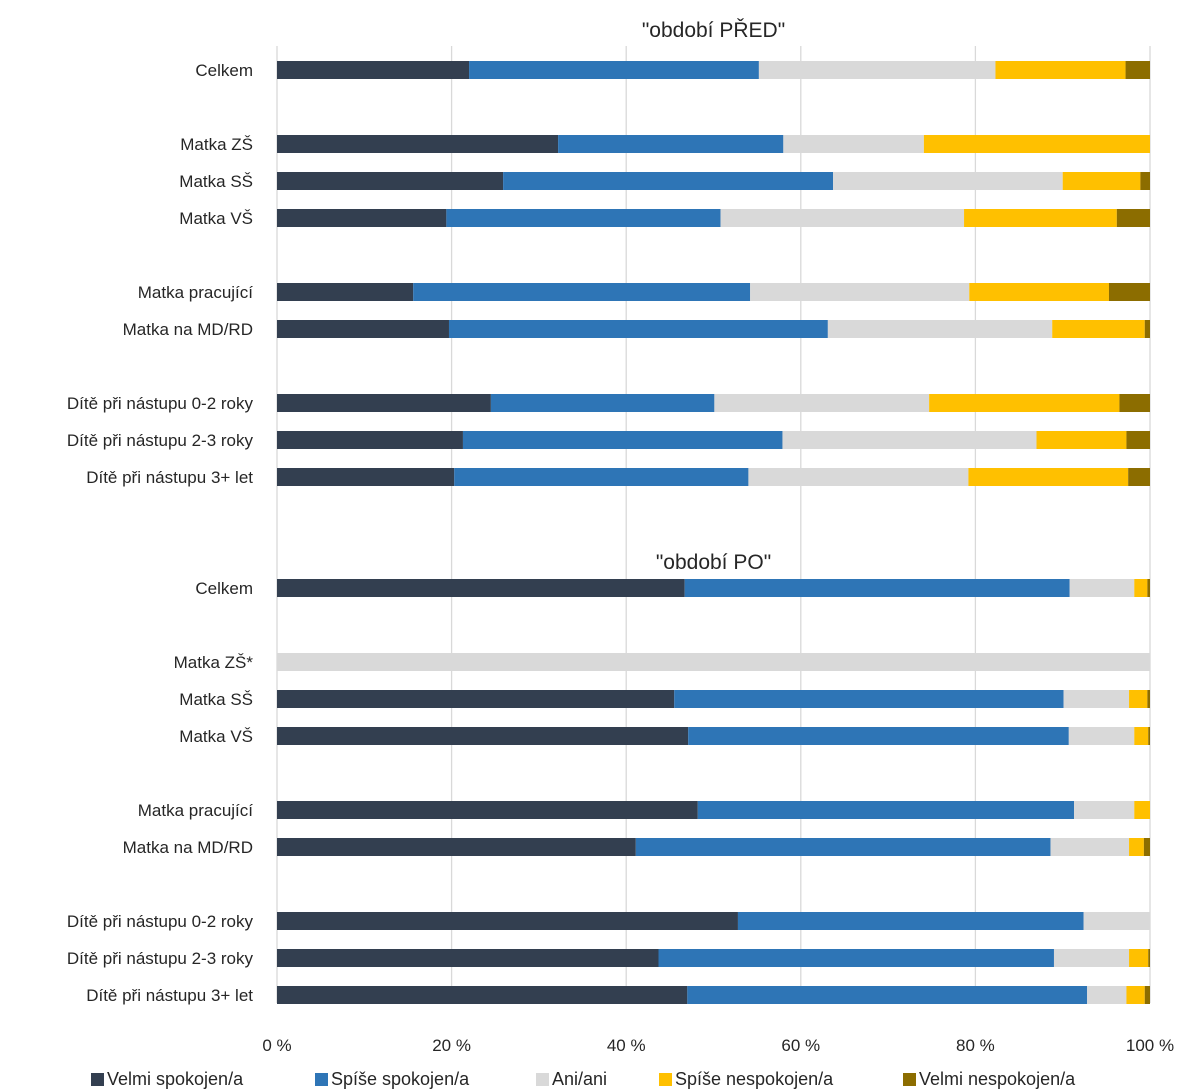  What do you see at coordinates (160, 958) in the screenshot?
I see `category-label: Dítě při nástupu 2-3 roky` at bounding box center [160, 958].